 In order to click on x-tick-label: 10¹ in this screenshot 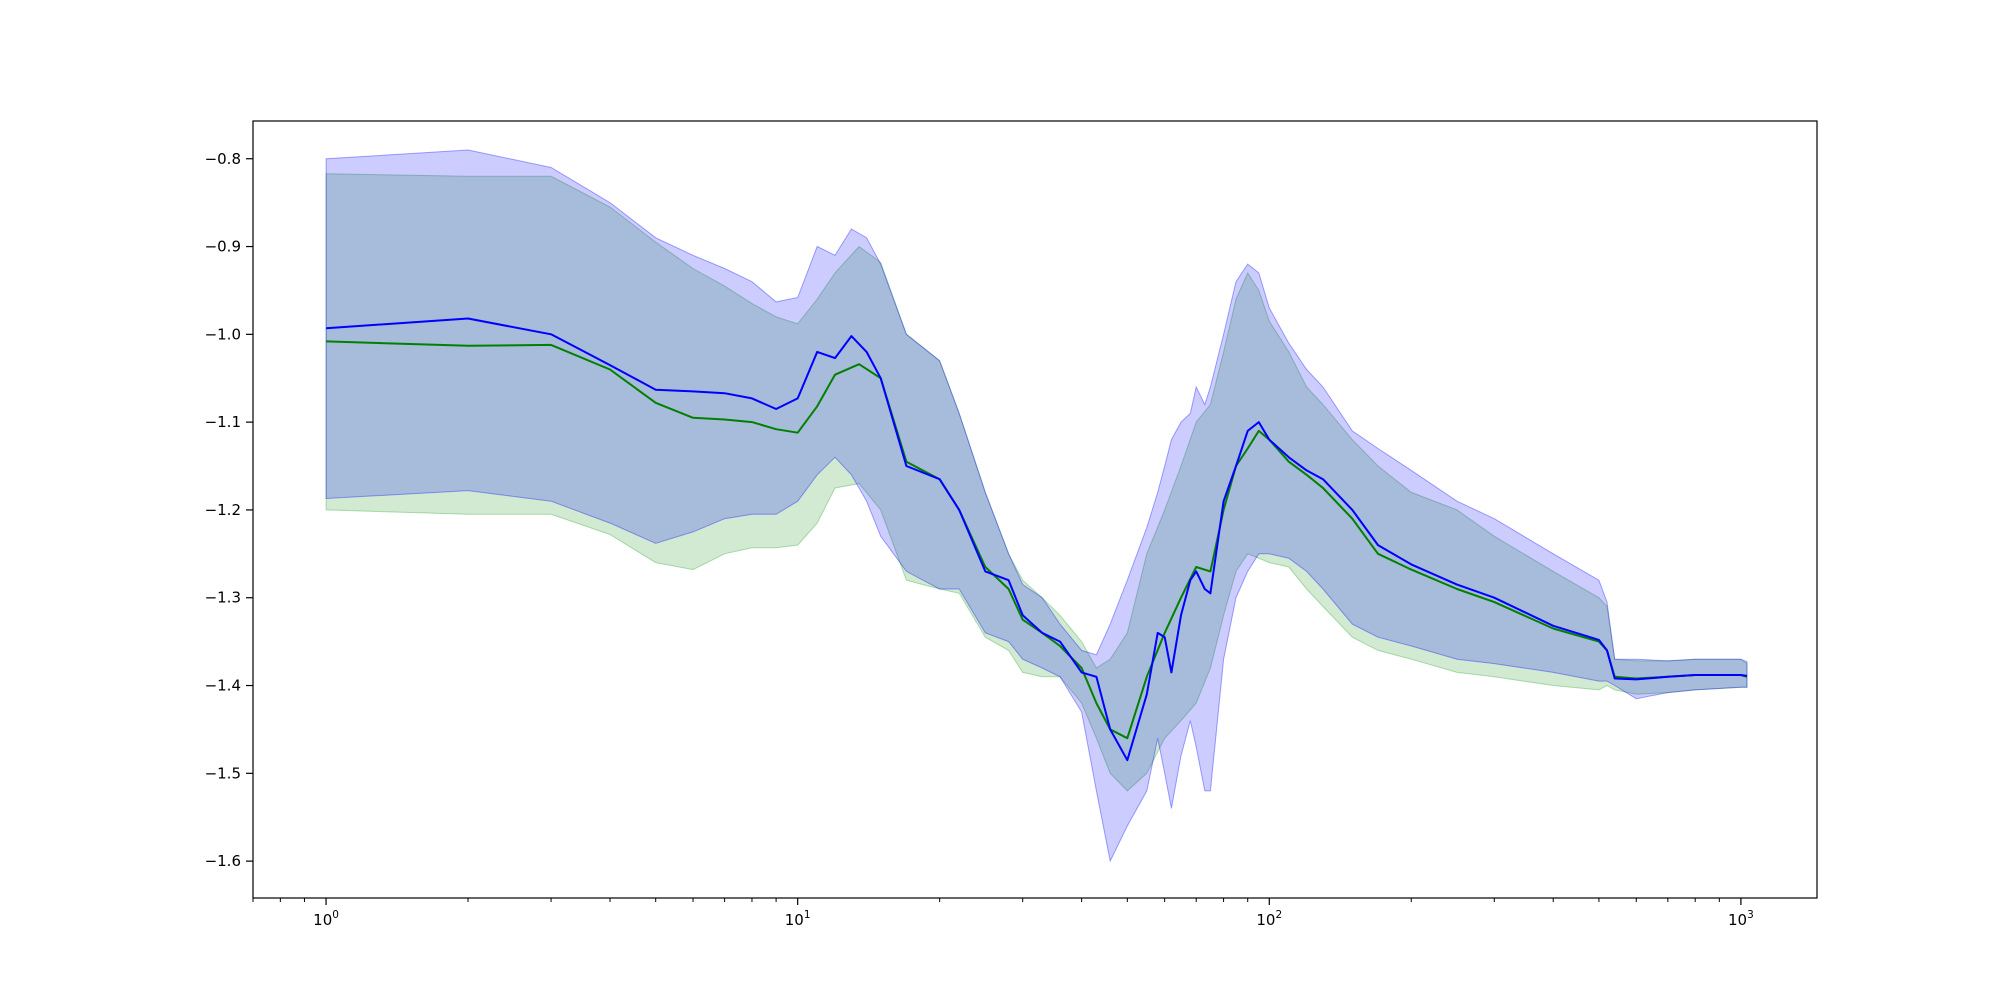, I will do `click(798, 919)`.